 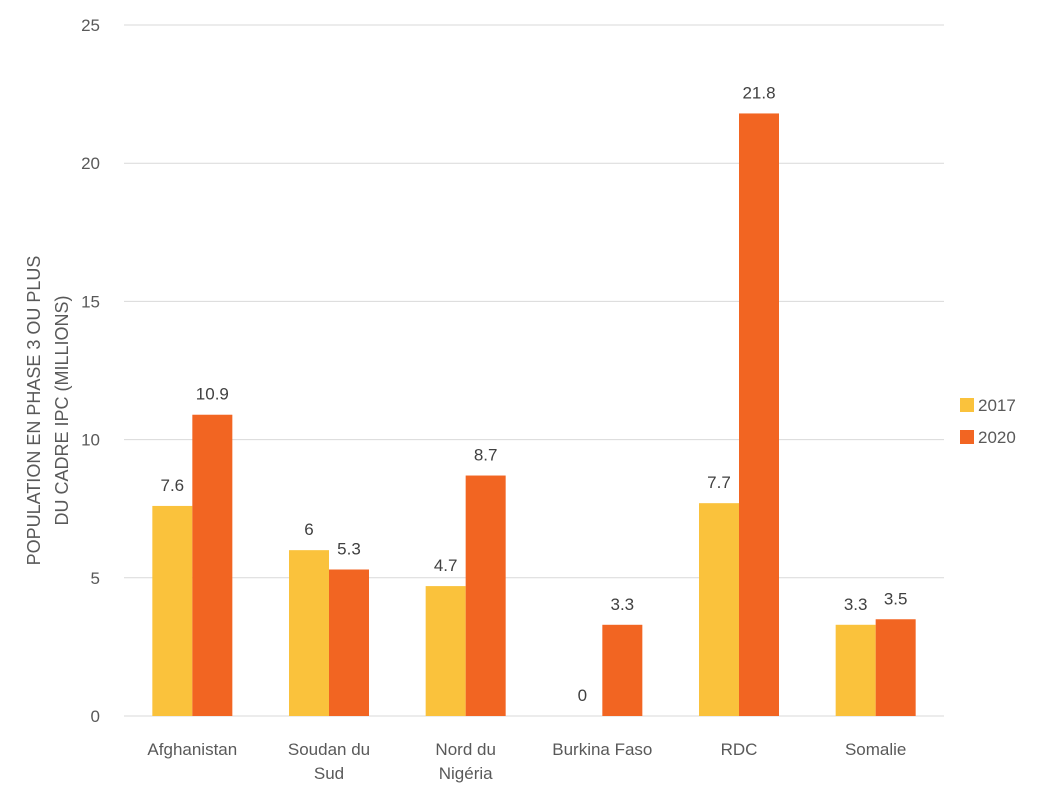 What do you see at coordinates (967, 405) in the screenshot?
I see `legend-swatch-2017` at bounding box center [967, 405].